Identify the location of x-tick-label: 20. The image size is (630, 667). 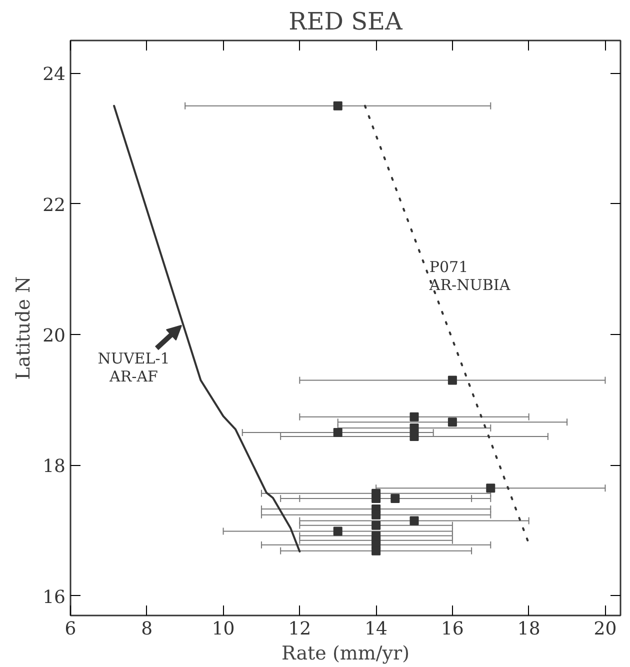
(605, 629).